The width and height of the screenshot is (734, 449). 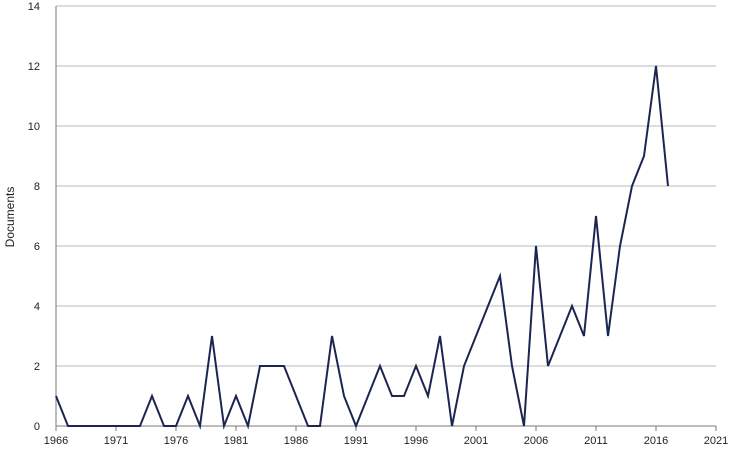 What do you see at coordinates (34, 127) in the screenshot?
I see `y-tick-label: 10` at bounding box center [34, 127].